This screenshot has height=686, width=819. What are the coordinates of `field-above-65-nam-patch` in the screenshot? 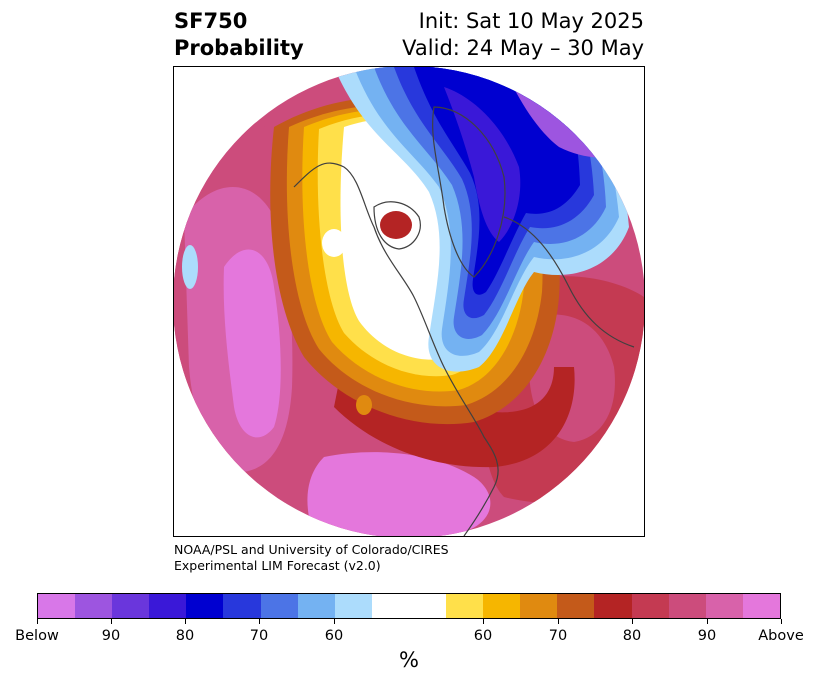 It's located at (364, 405).